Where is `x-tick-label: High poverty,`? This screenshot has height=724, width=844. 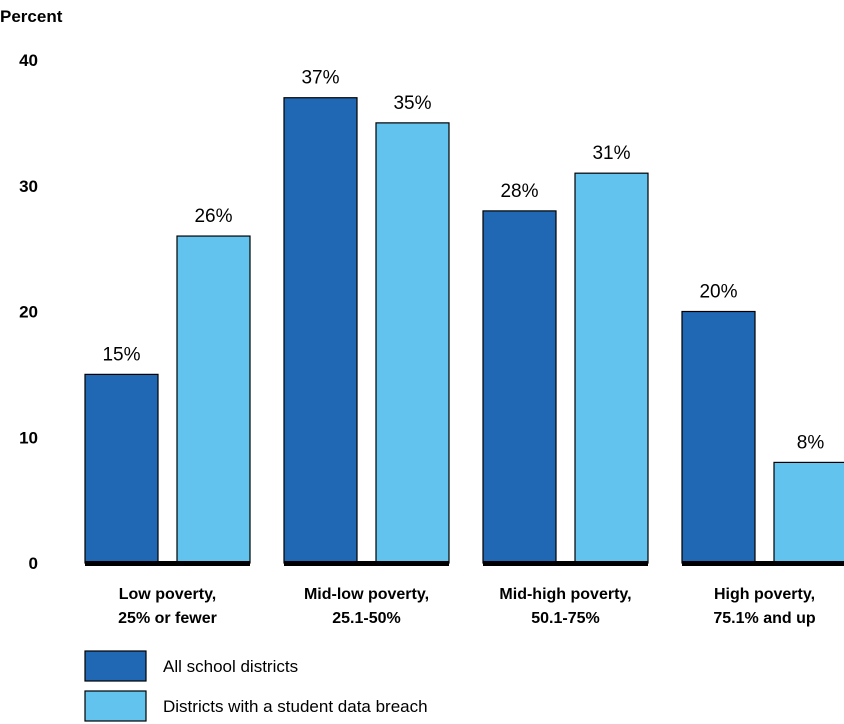
x-tick-label: High poverty, is located at coordinates (764, 594).